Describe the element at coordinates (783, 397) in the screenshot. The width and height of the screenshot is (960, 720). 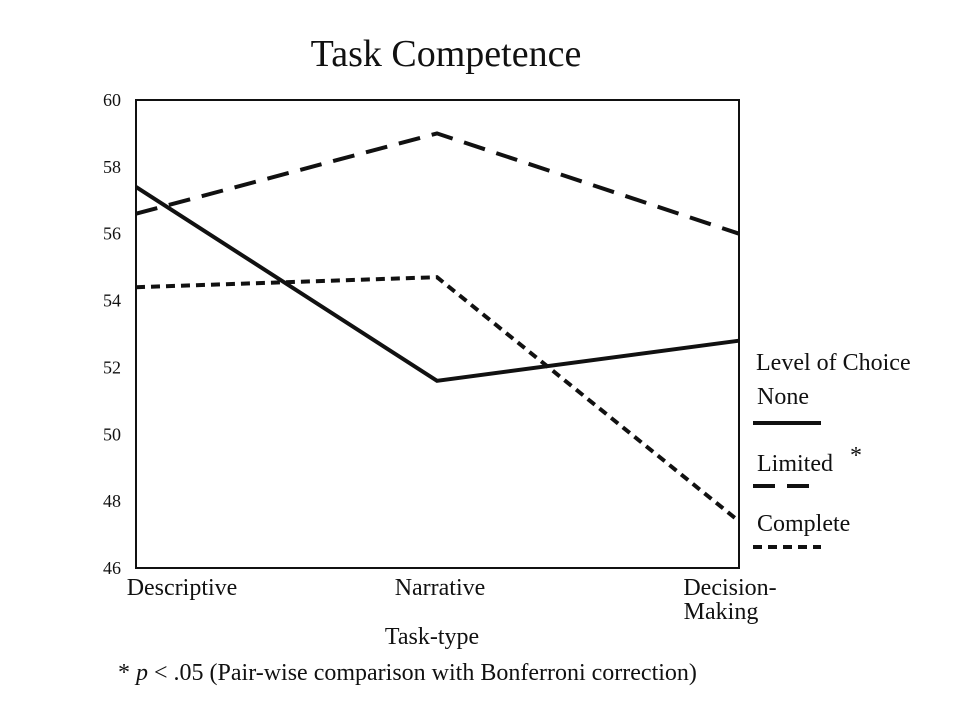
I see `legend-label-none: None` at that location.